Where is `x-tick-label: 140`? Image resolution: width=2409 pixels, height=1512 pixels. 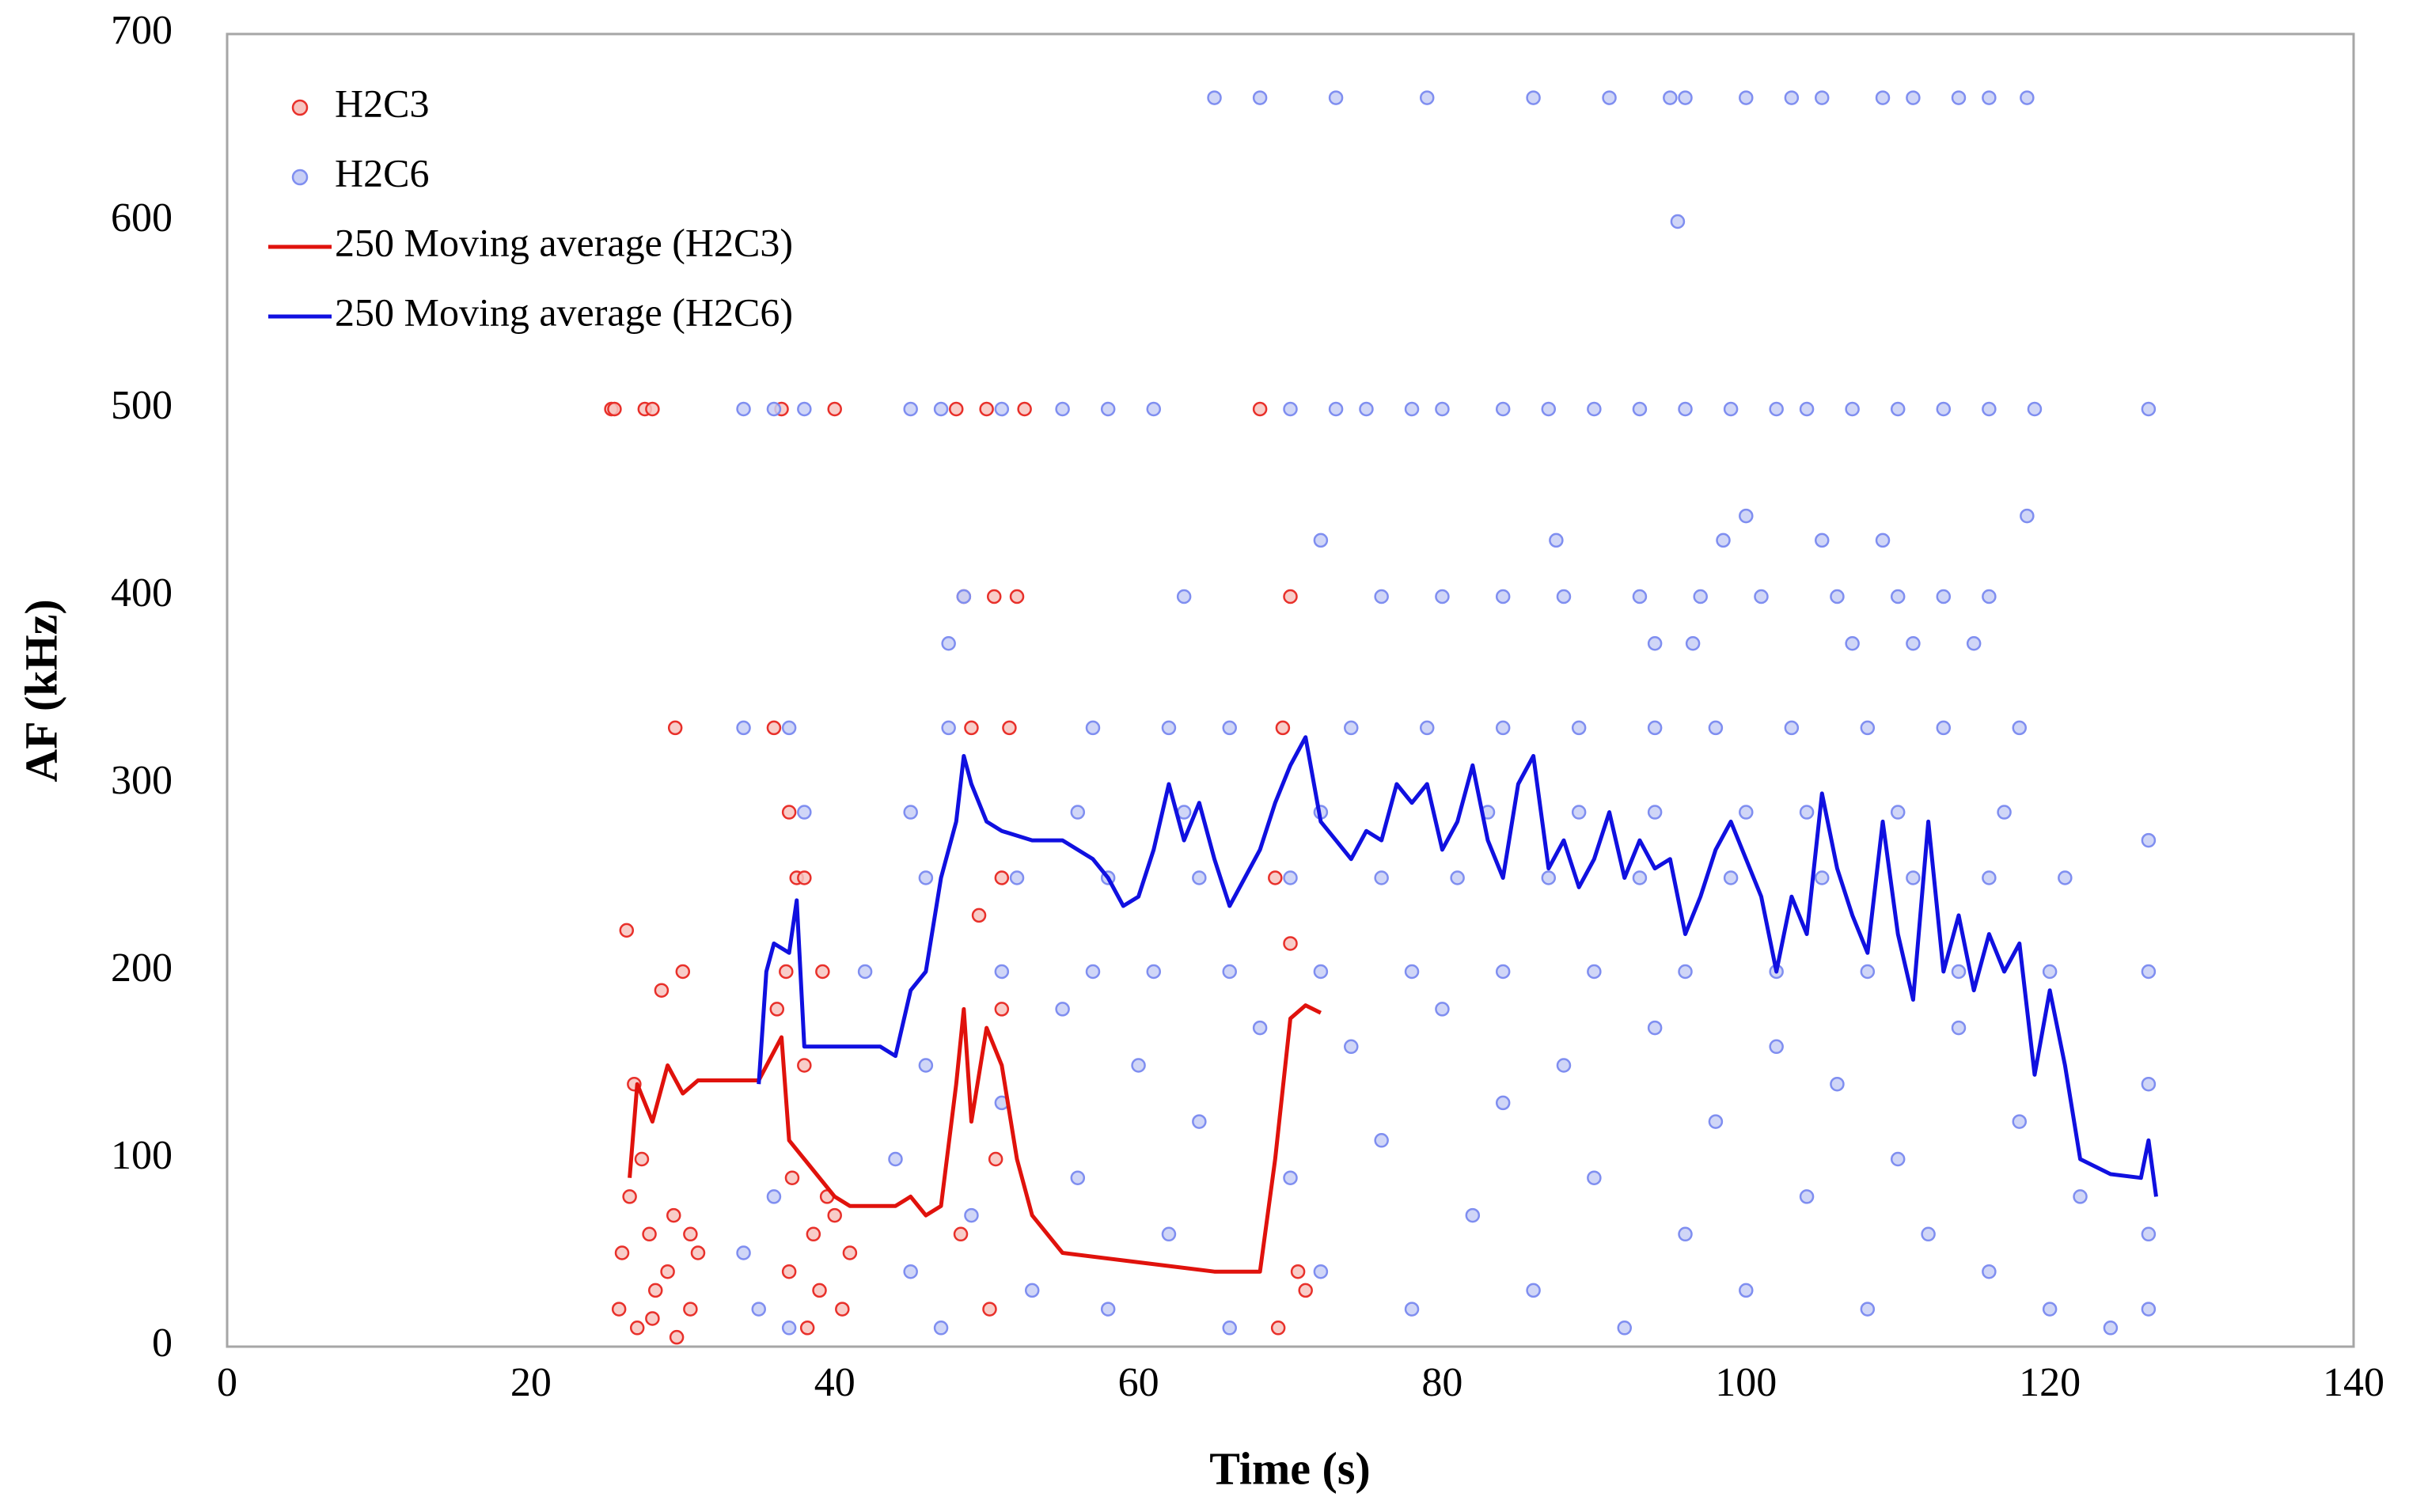
x-tick-label: 140 is located at coordinates (2353, 1382).